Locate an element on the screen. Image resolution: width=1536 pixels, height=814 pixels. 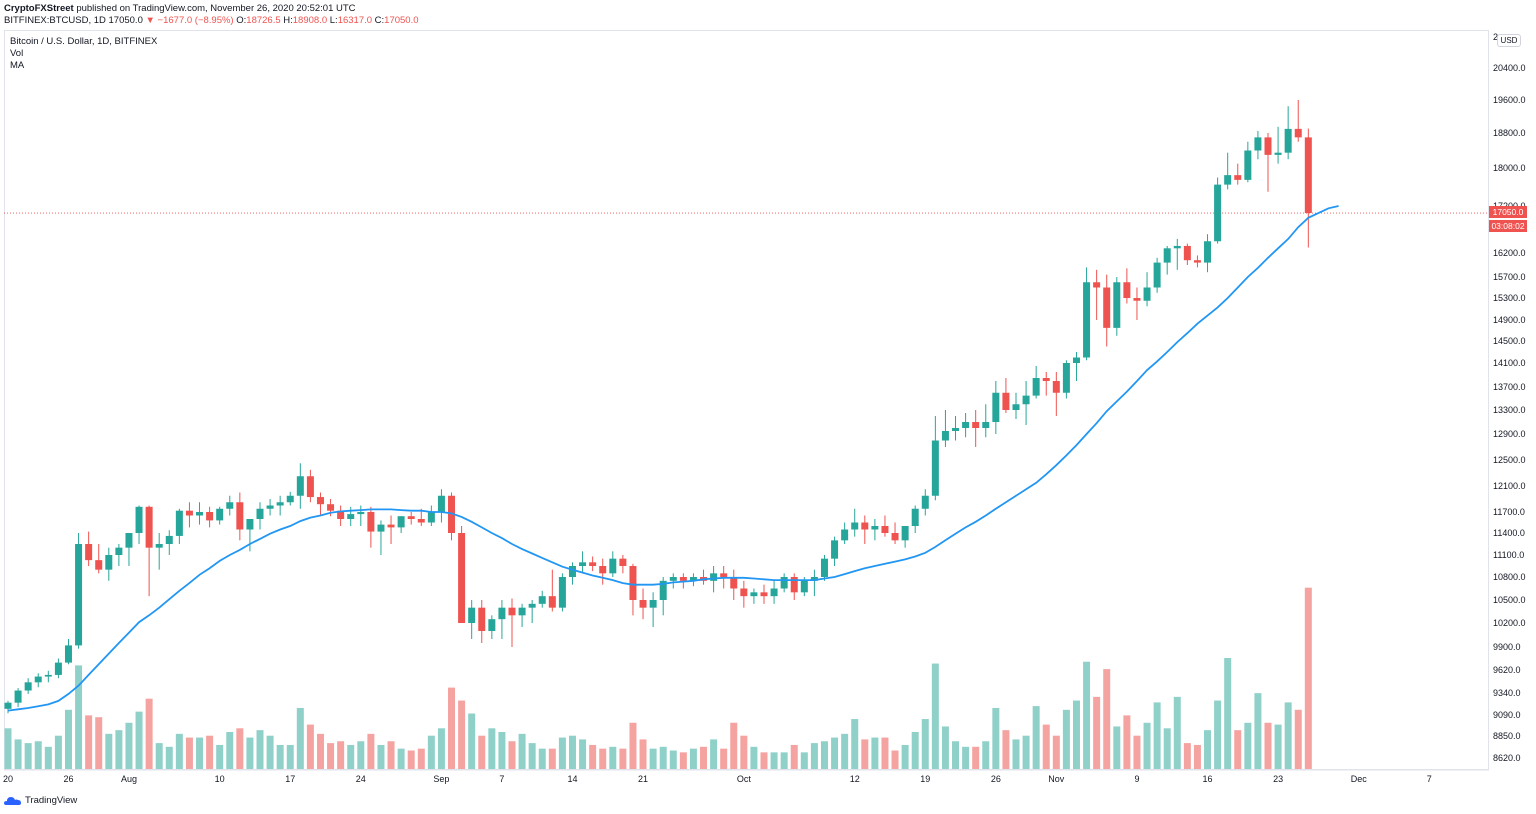
price-tick-label: 19600.0 is located at coordinates (1509, 100).